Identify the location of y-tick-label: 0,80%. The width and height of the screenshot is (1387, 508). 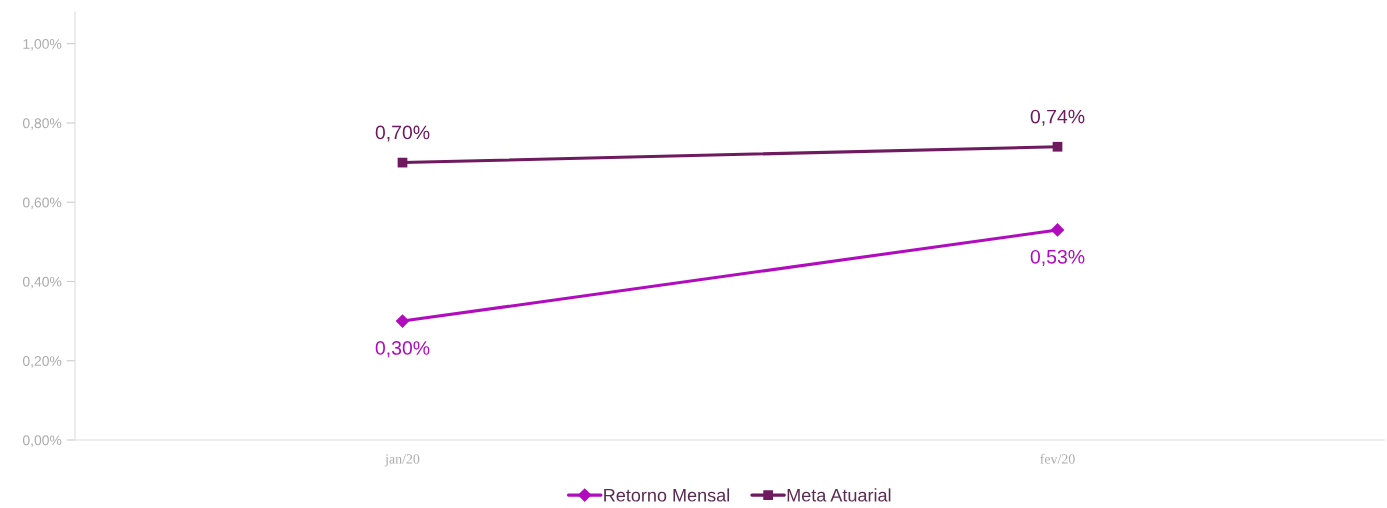
(42, 124).